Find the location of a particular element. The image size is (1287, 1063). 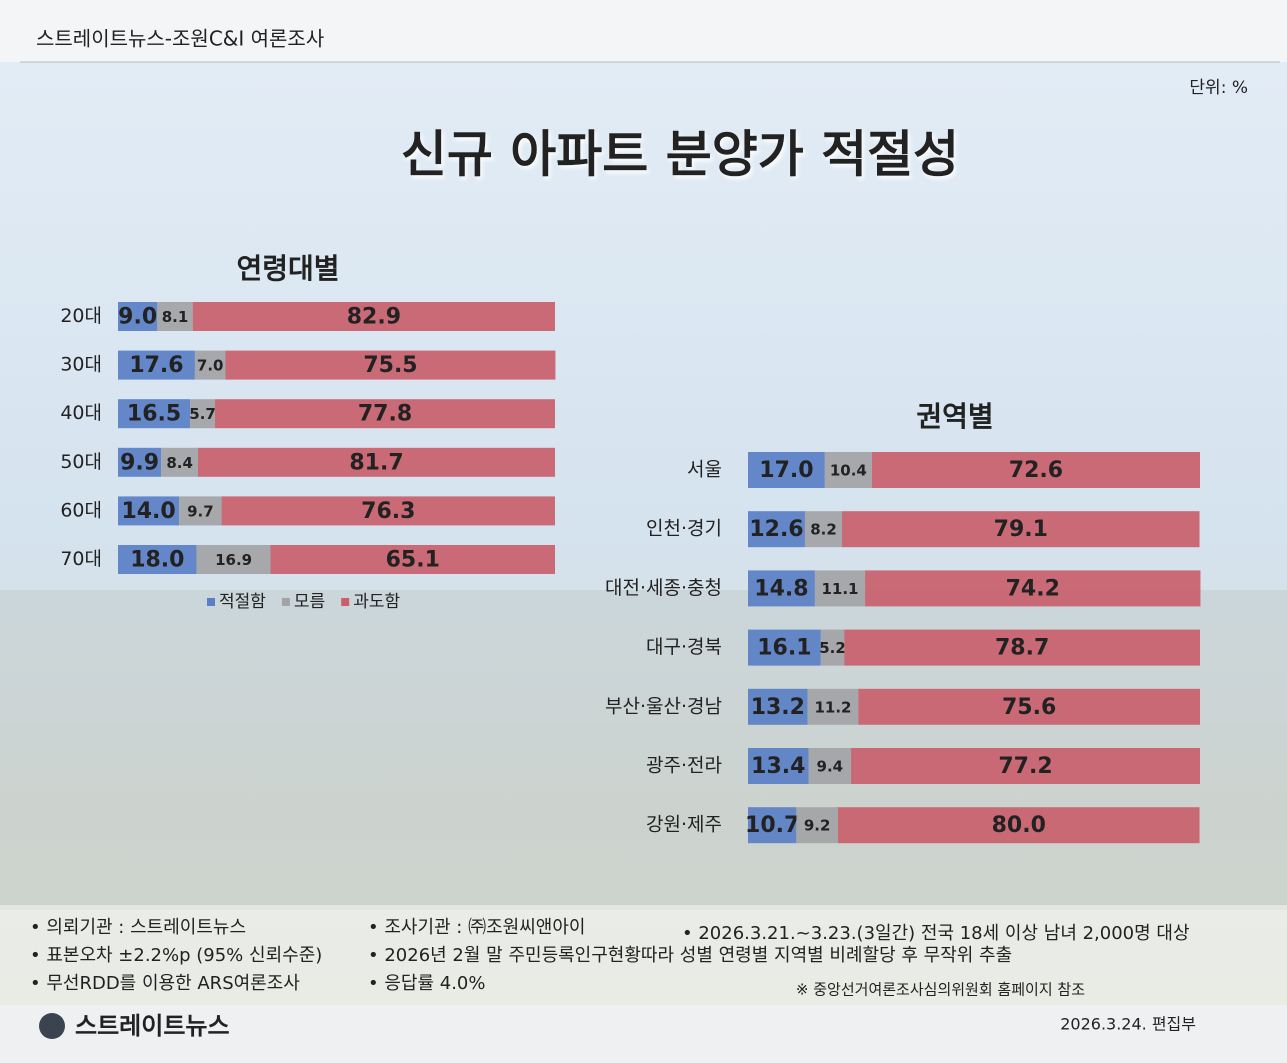

notes-panel is located at coordinates (643, 955).